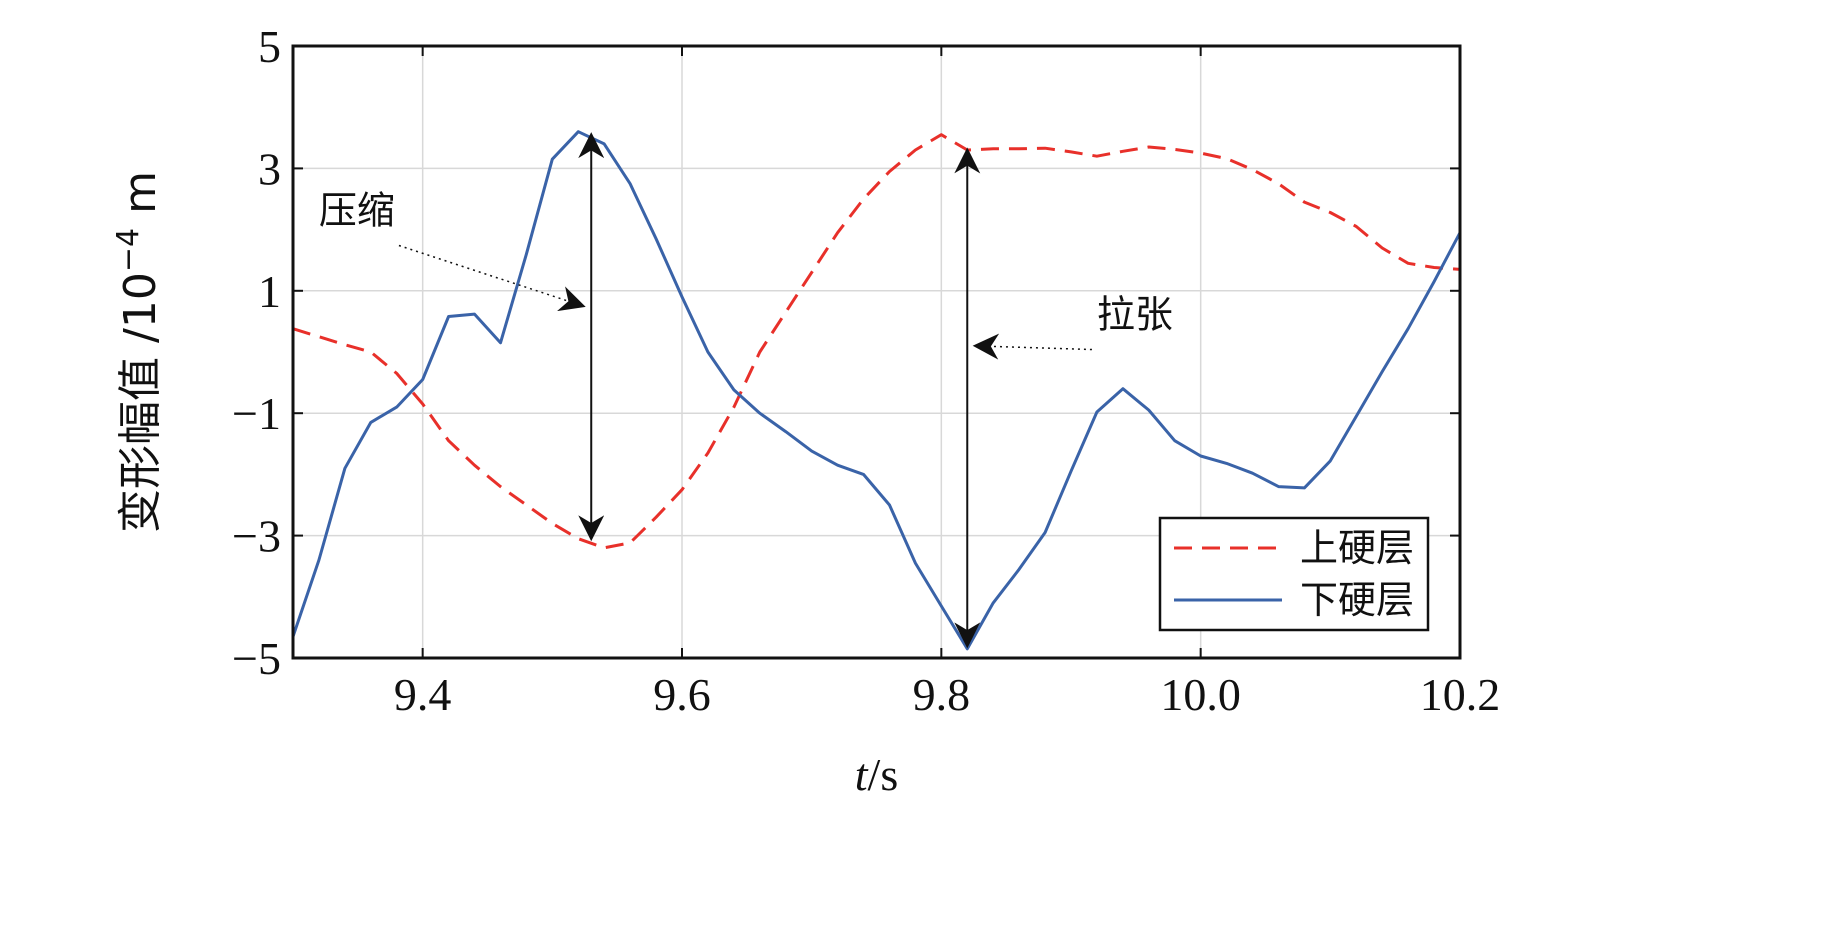  I want to click on x-tick-label-3: 10.0, so click(1200, 694).